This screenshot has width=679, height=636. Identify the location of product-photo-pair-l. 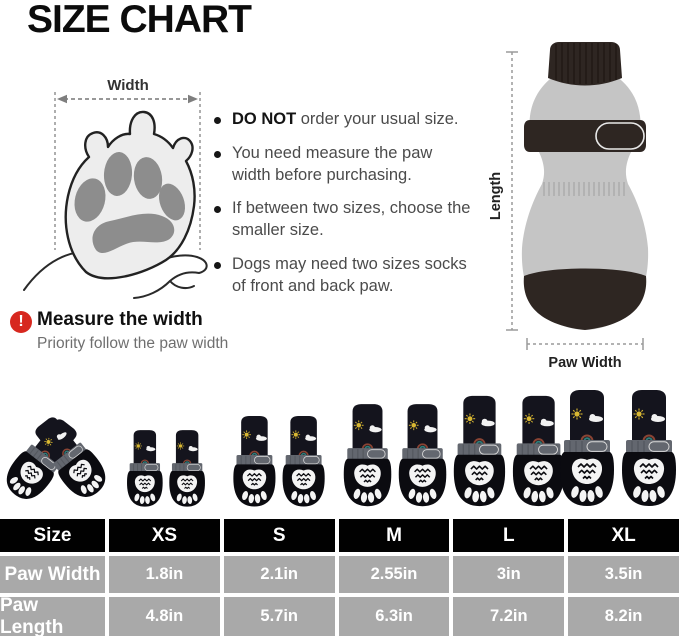
(509, 451).